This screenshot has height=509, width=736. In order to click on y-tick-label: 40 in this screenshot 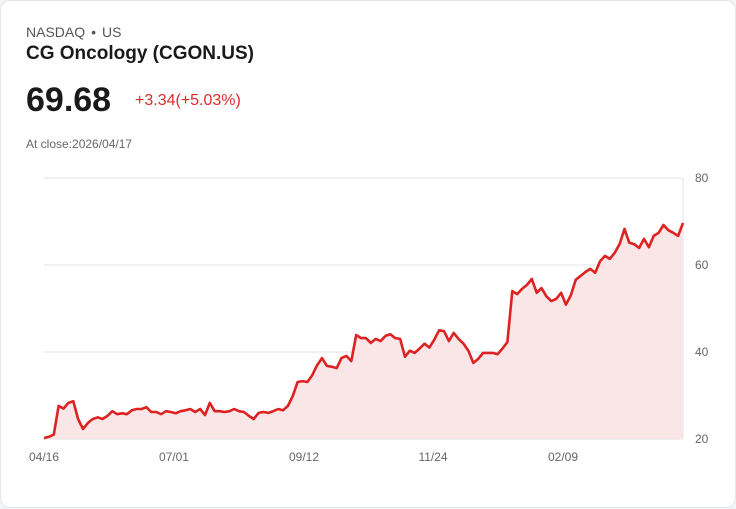, I will do `click(702, 352)`.